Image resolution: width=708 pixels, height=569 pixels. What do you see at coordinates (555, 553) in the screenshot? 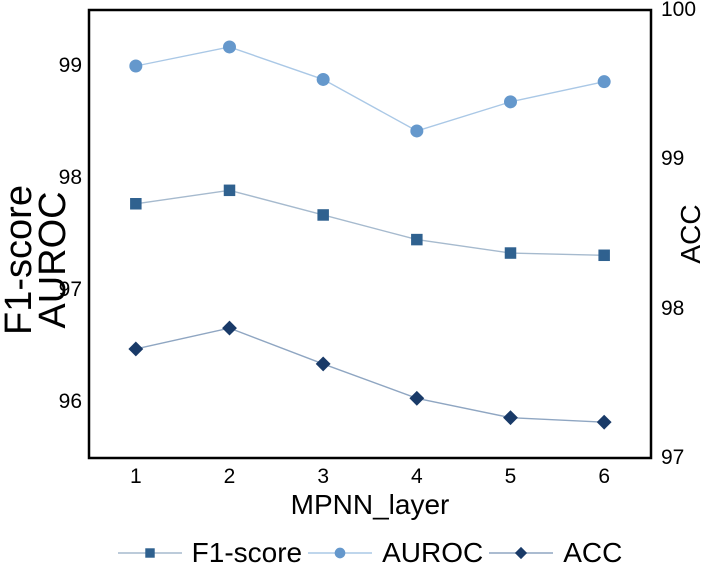
I see `legend-entry-acc: ACC` at bounding box center [555, 553].